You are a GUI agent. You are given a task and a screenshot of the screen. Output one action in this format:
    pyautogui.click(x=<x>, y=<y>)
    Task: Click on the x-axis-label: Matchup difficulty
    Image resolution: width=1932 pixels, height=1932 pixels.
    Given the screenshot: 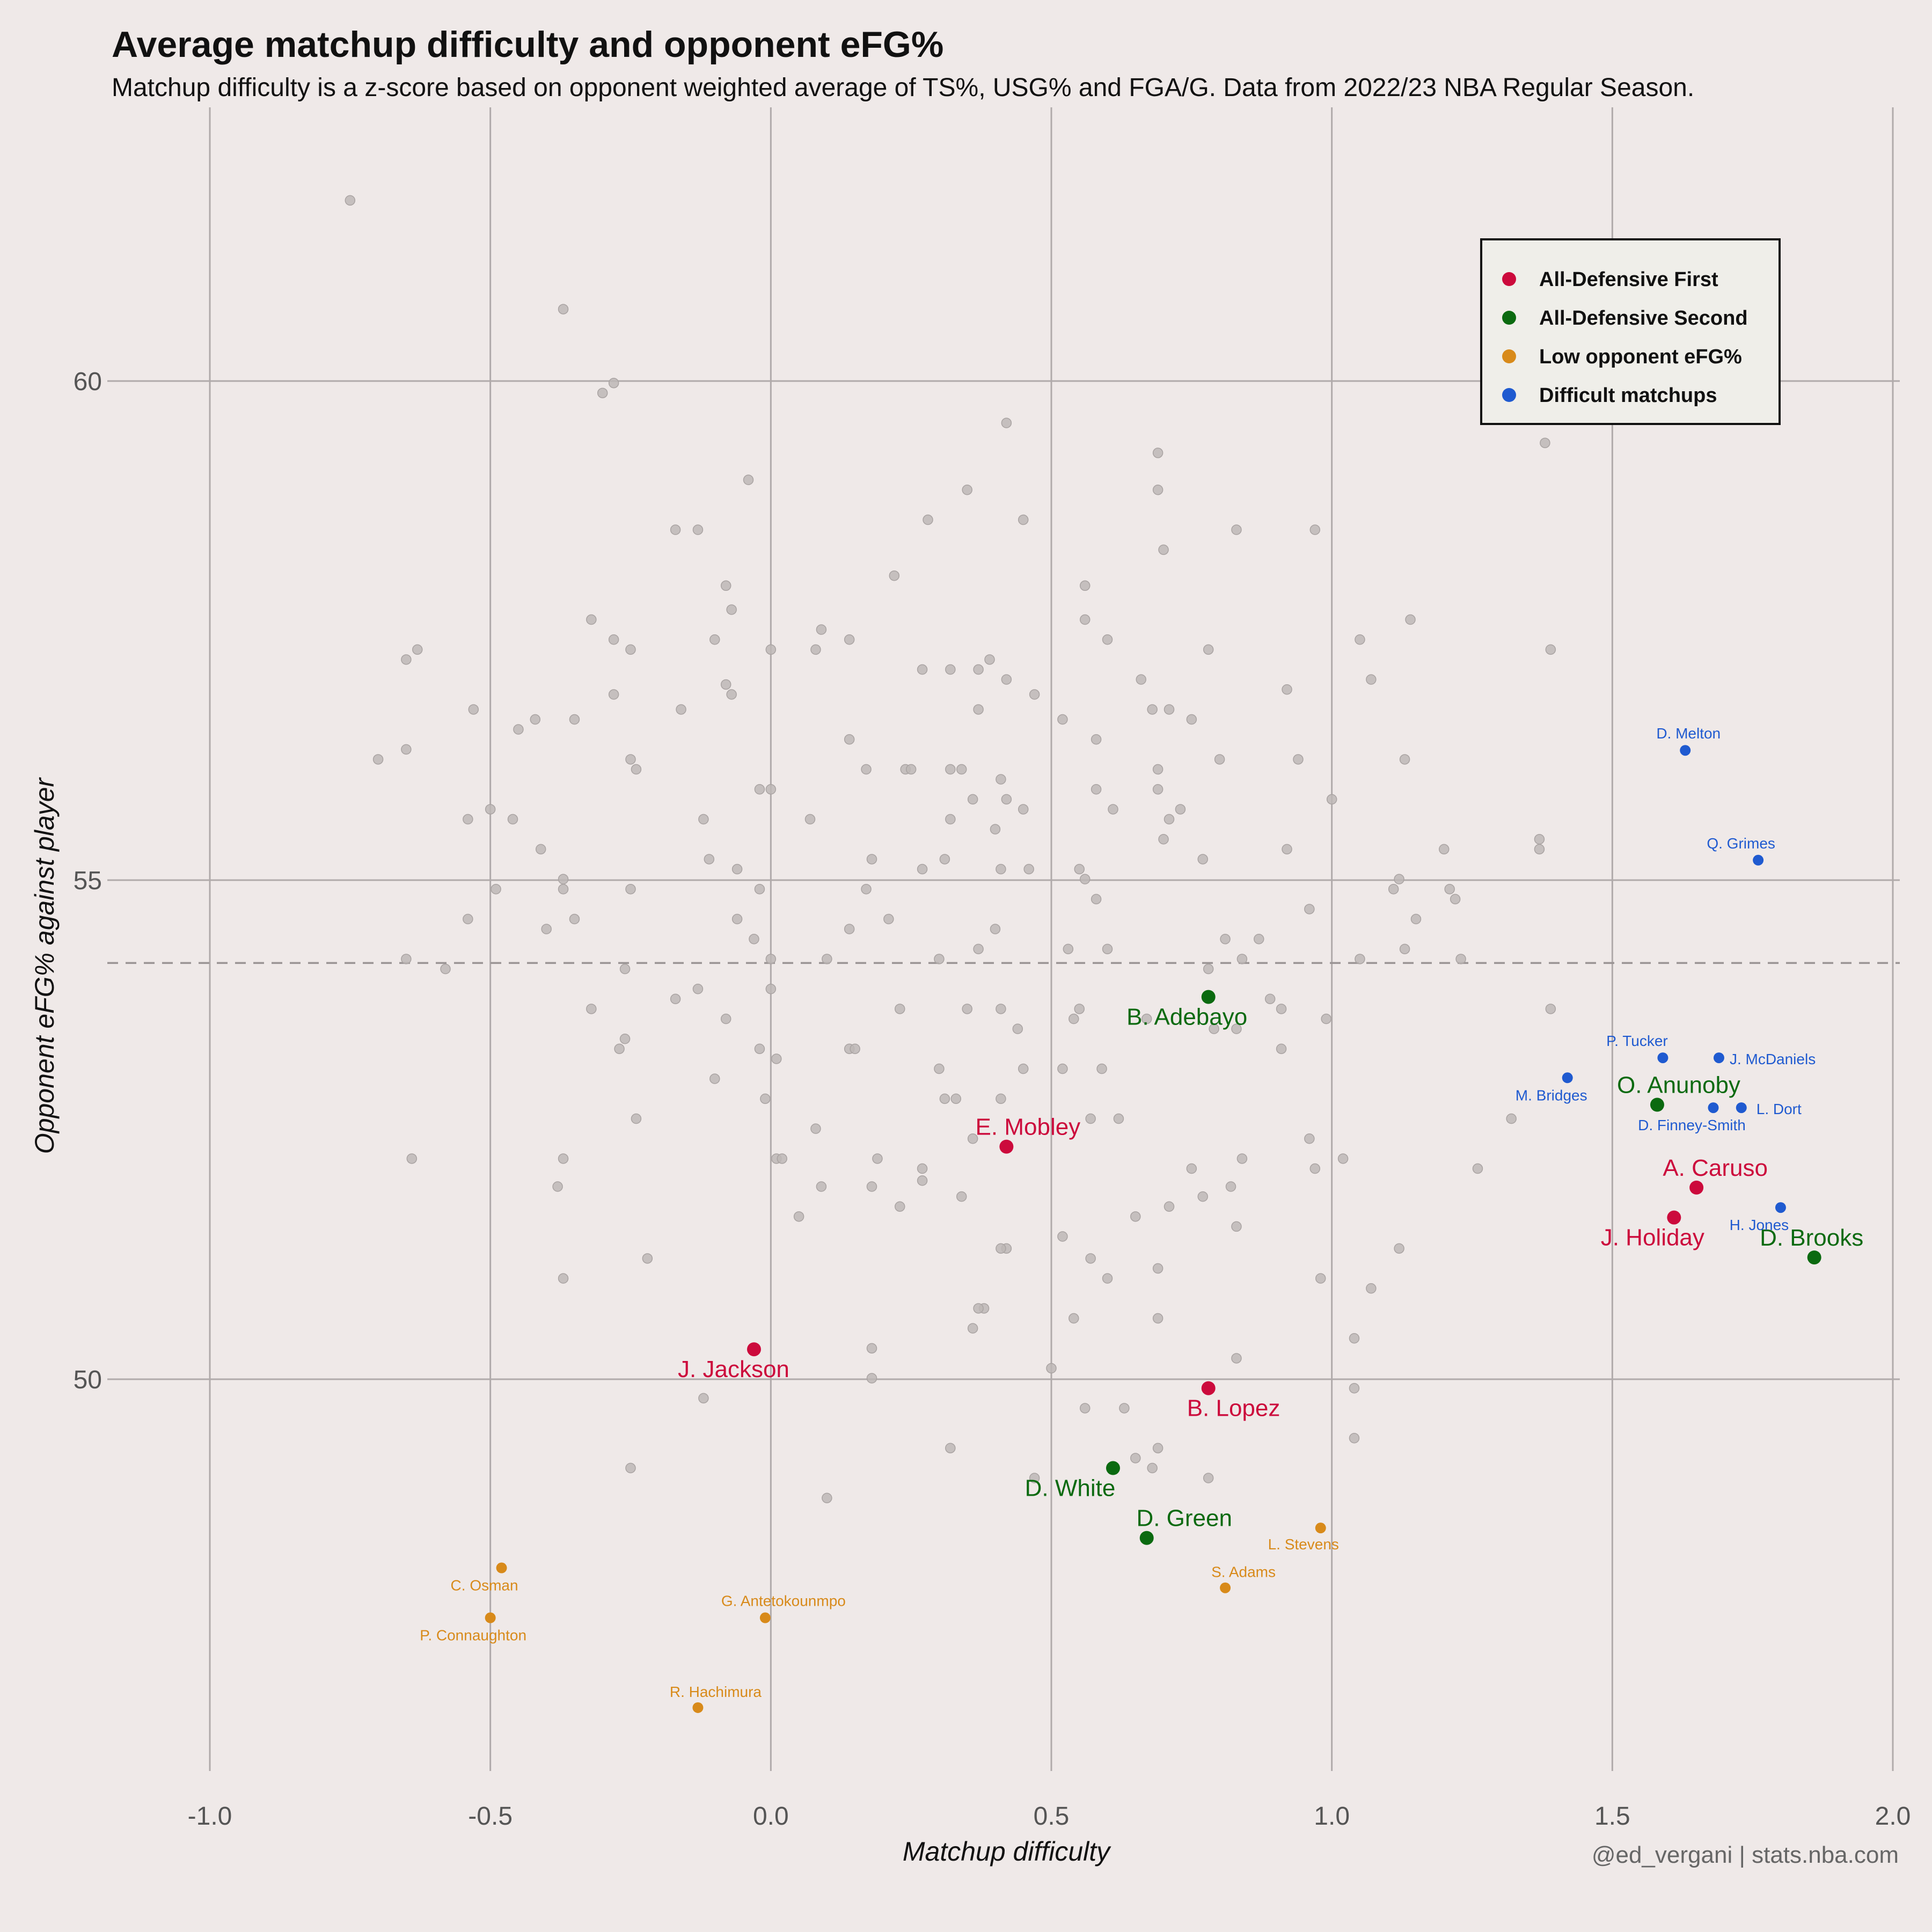 What is the action you would take?
    pyautogui.click(x=1007, y=1851)
    